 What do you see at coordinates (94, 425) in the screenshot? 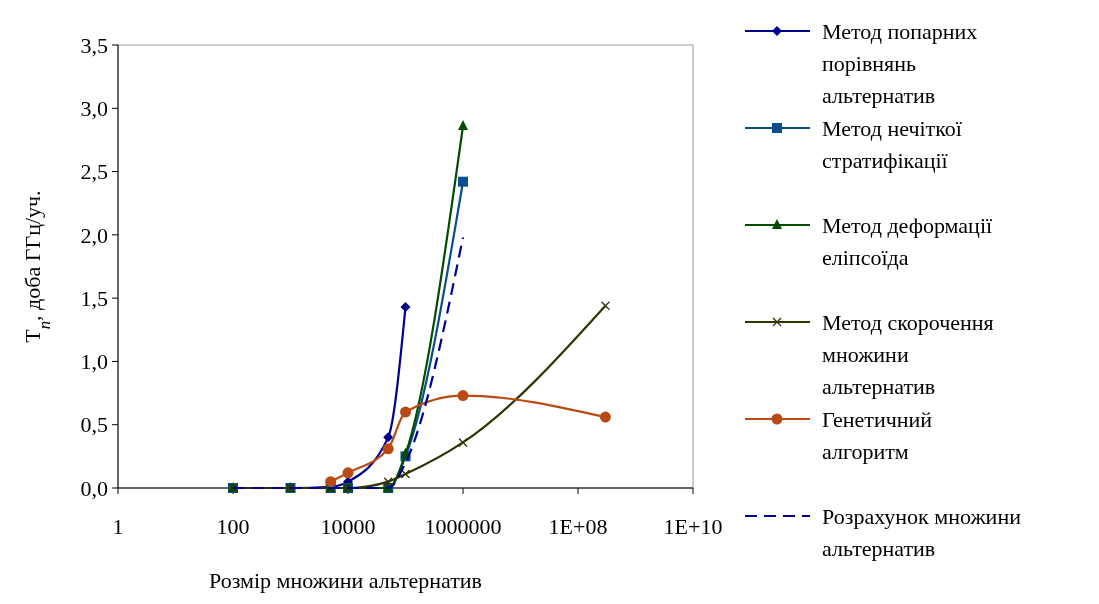
I see `y-tick-label: 0,5` at bounding box center [94, 425].